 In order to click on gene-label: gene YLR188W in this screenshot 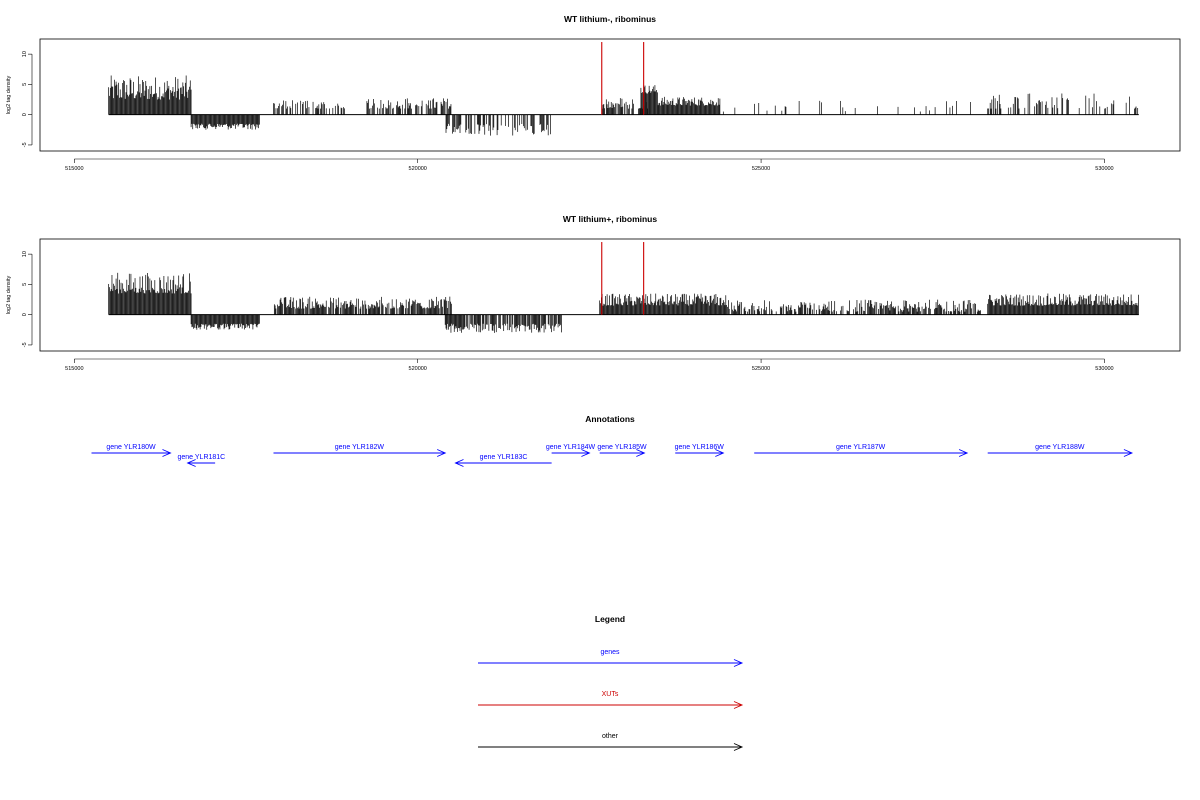, I will do `click(1060, 447)`.